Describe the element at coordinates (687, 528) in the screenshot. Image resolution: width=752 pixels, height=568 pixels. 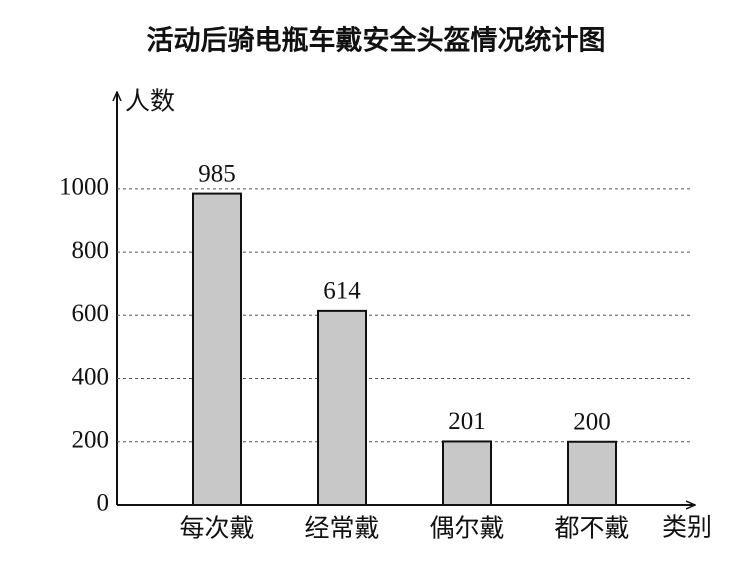
I see `x-axis-label: 类别` at that location.